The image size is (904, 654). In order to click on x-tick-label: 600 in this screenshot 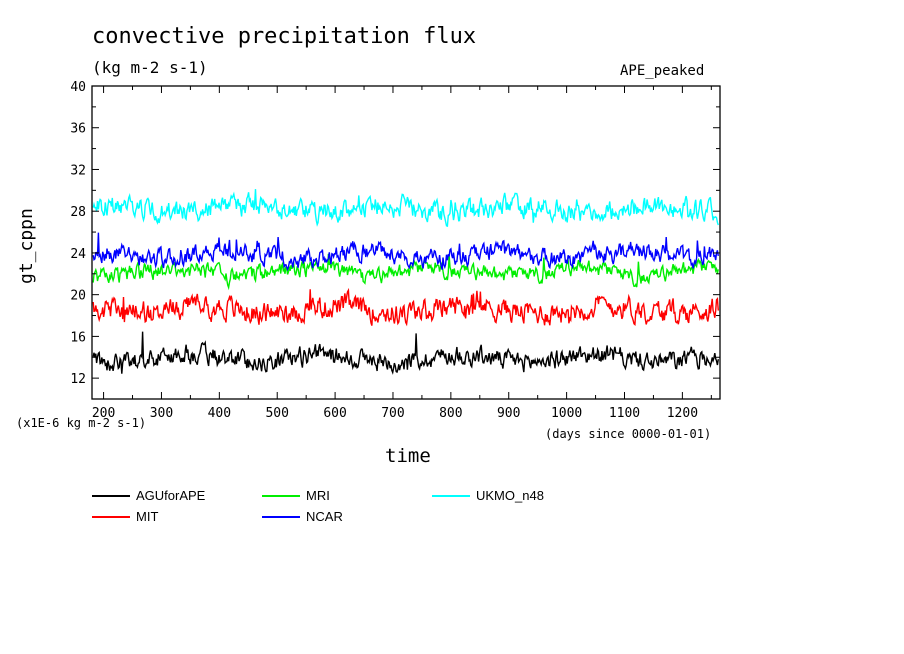, I will do `click(334, 413)`.